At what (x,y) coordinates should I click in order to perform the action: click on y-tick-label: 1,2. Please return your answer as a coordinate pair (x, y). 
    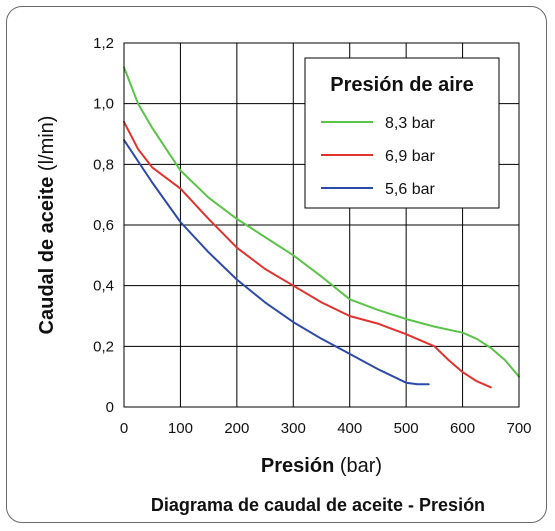
    Looking at the image, I should click on (103, 43).